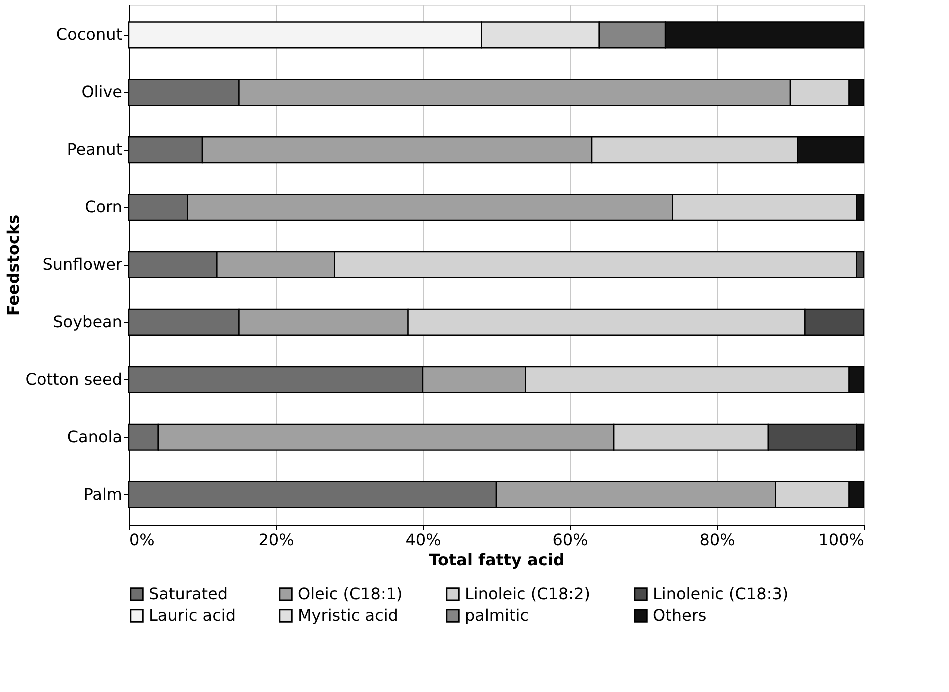 Image resolution: width=949 pixels, height=692 pixels. I want to click on legend-label: palmitic, so click(497, 615).